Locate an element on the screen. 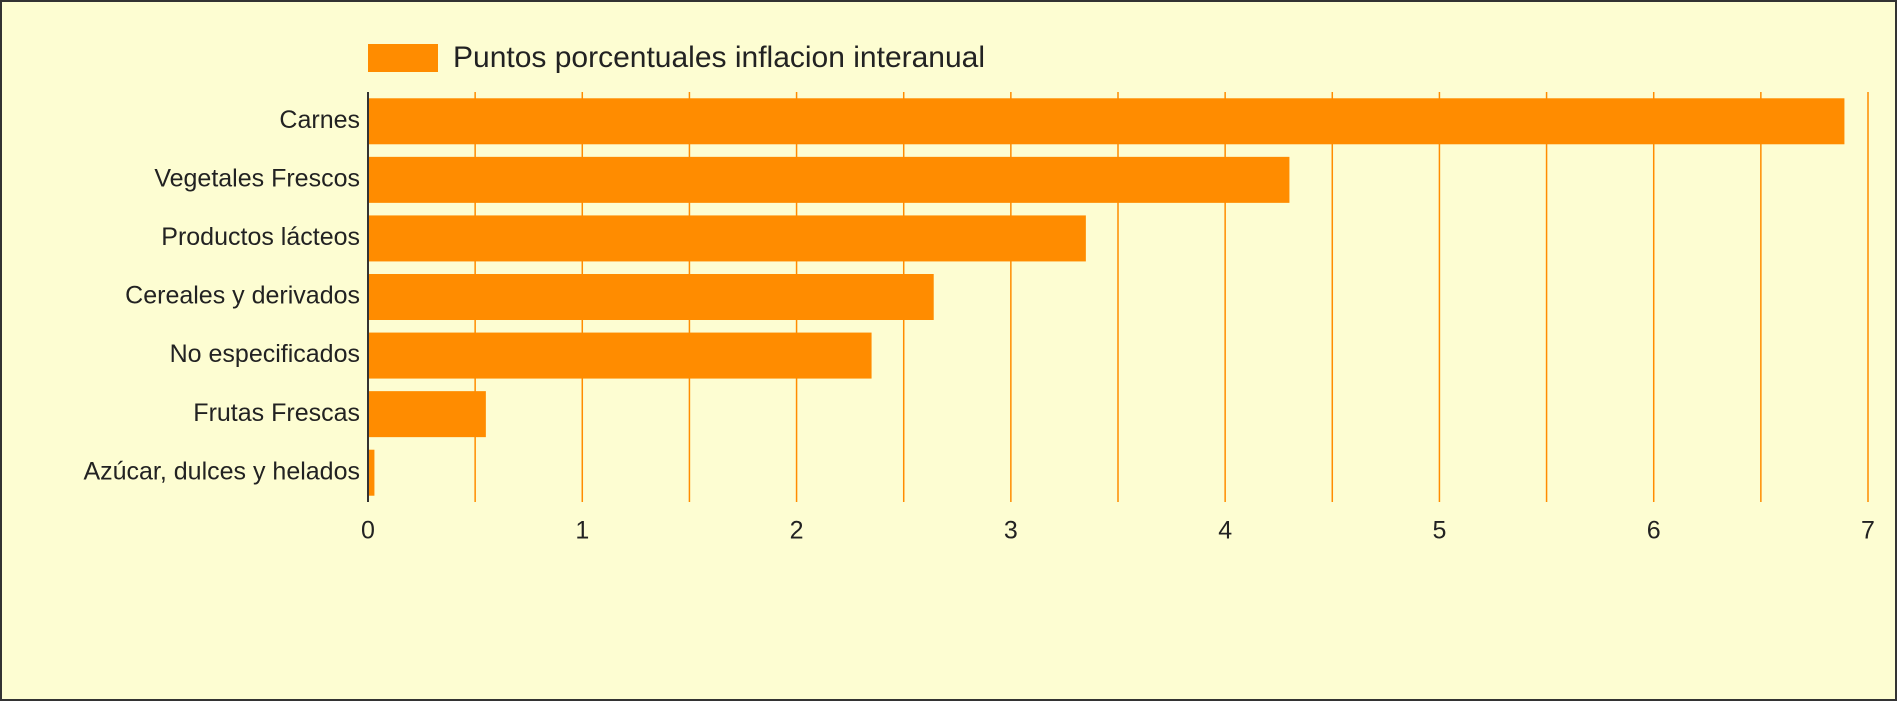 The height and width of the screenshot is (701, 1897). y-tick-label: Productos lácteos is located at coordinates (260, 237).